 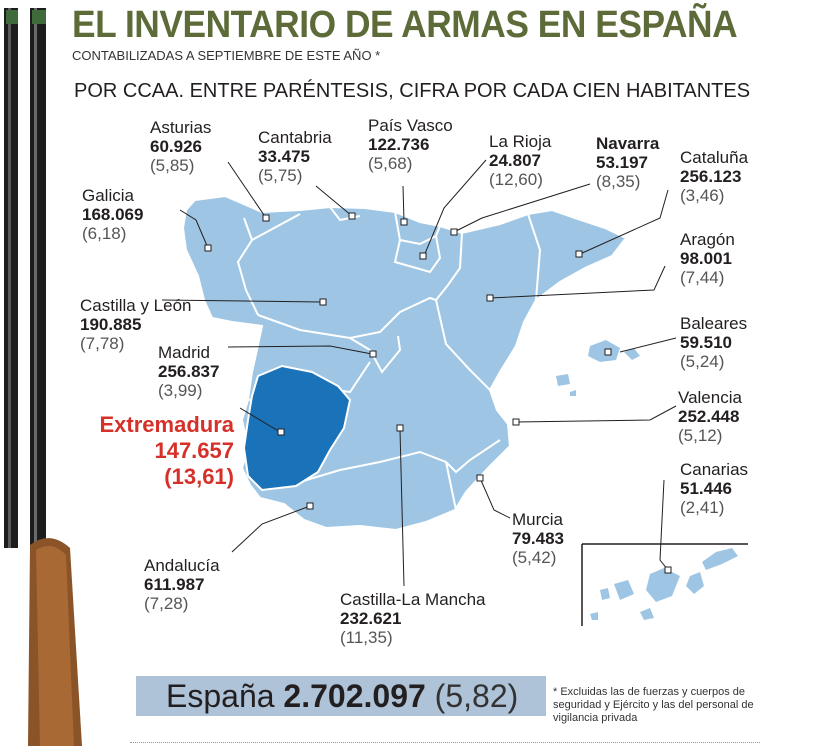 I want to click on region-name: Galicia, so click(x=108, y=195).